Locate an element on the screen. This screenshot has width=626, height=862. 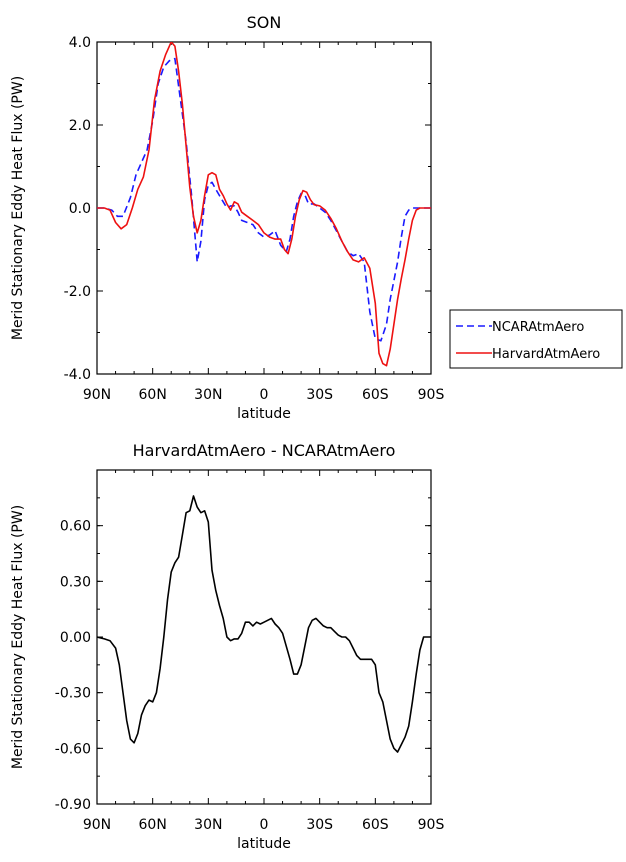
y-tick-label: 2.0 is located at coordinates (80, 126).